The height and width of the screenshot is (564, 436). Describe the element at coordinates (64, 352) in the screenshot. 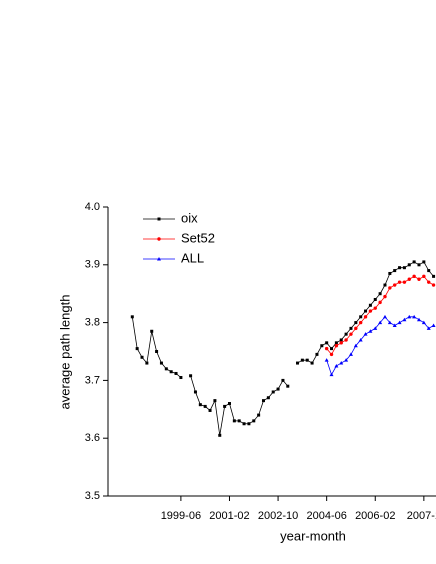

I see `y-axis-label: average path length` at that location.